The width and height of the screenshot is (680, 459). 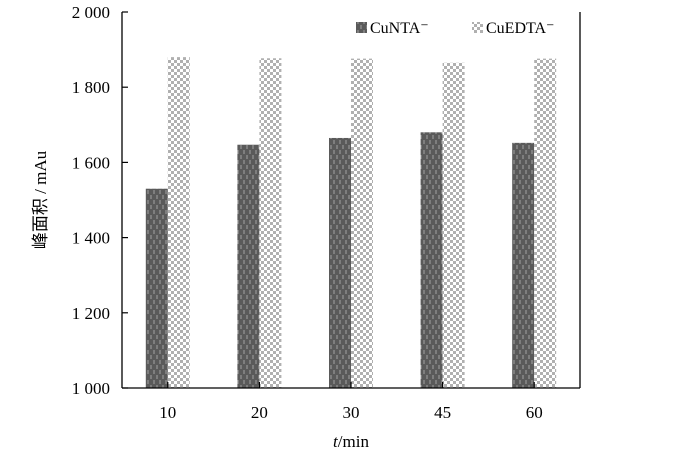 I want to click on y-tick-label: 2 000, so click(x=91, y=12).